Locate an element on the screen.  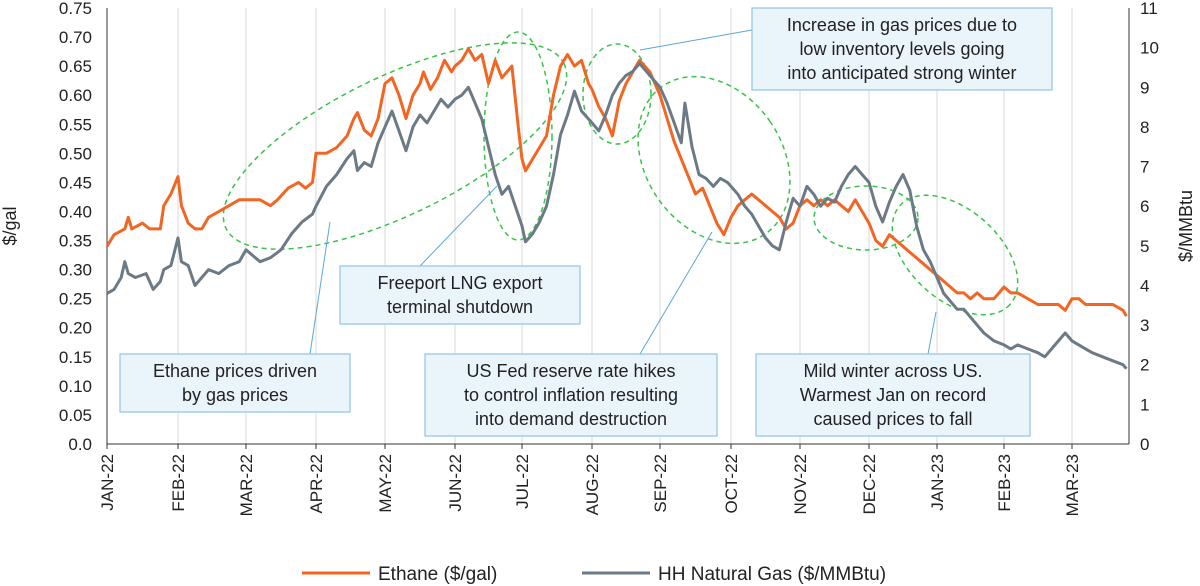
y-left-tick-label: 0.55 is located at coordinates (75, 124).